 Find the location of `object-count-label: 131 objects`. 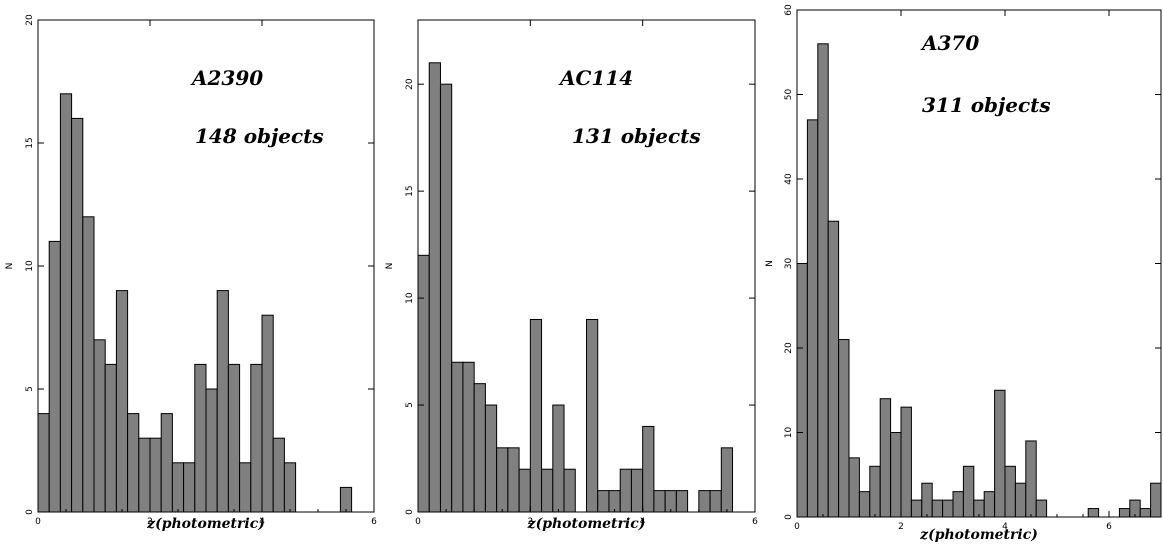

object-count-label: 131 objects is located at coordinates (636, 136).